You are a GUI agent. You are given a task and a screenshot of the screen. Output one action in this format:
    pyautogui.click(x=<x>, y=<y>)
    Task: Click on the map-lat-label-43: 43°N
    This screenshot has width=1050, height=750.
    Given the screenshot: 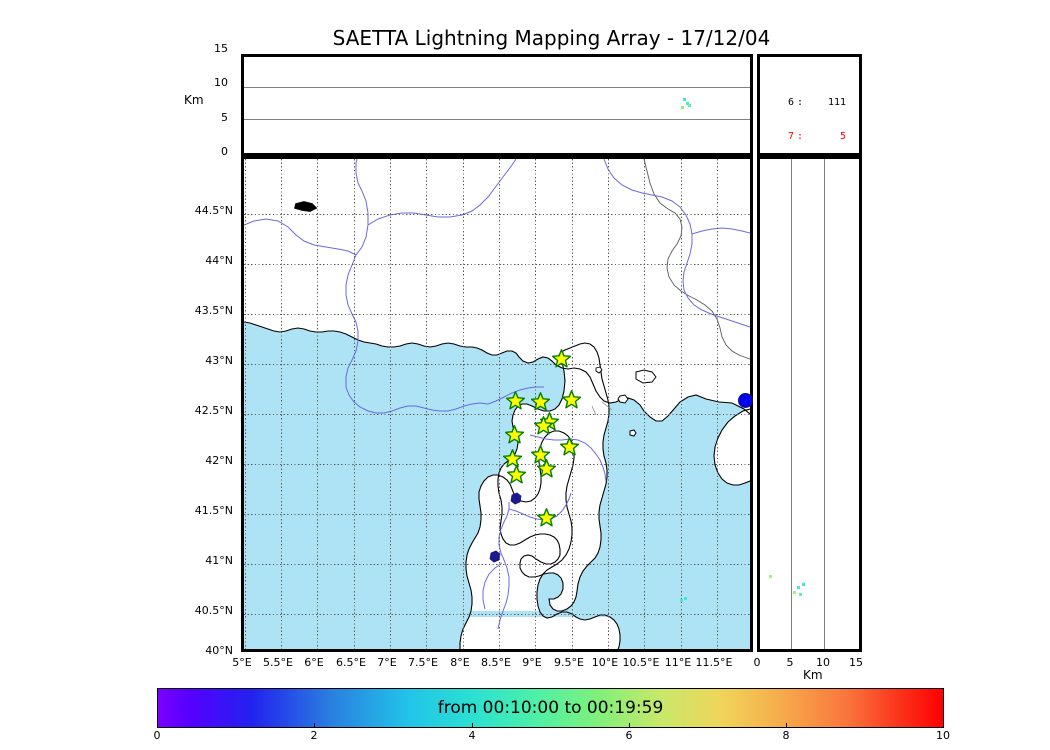 What is the action you would take?
    pyautogui.click(x=219, y=360)
    